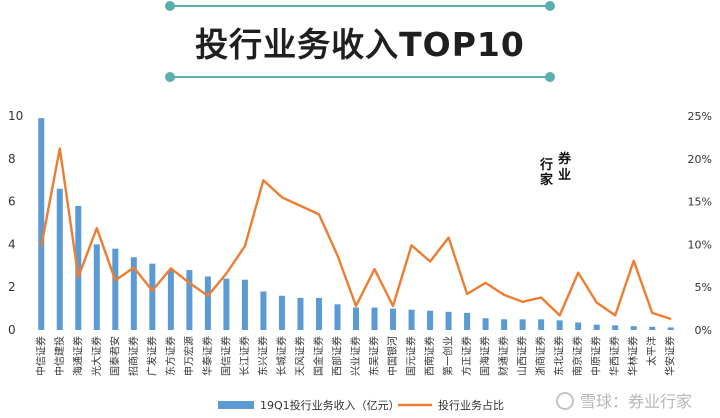 The width and height of the screenshot is (720, 418). I want to click on watermark: 雪球：券业行家, so click(624, 400).